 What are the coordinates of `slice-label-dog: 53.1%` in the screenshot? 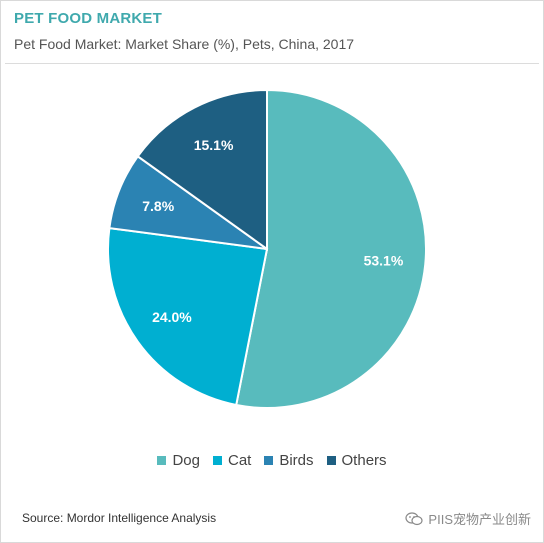 It's located at (384, 260).